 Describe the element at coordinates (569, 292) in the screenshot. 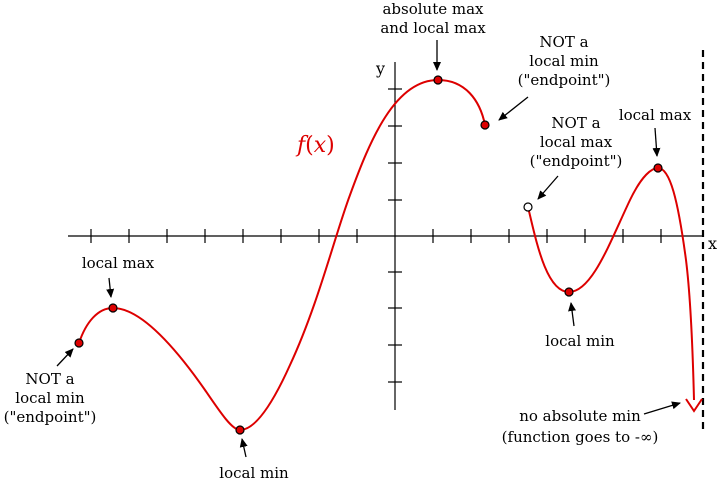

I see `right-local-min-point` at that location.